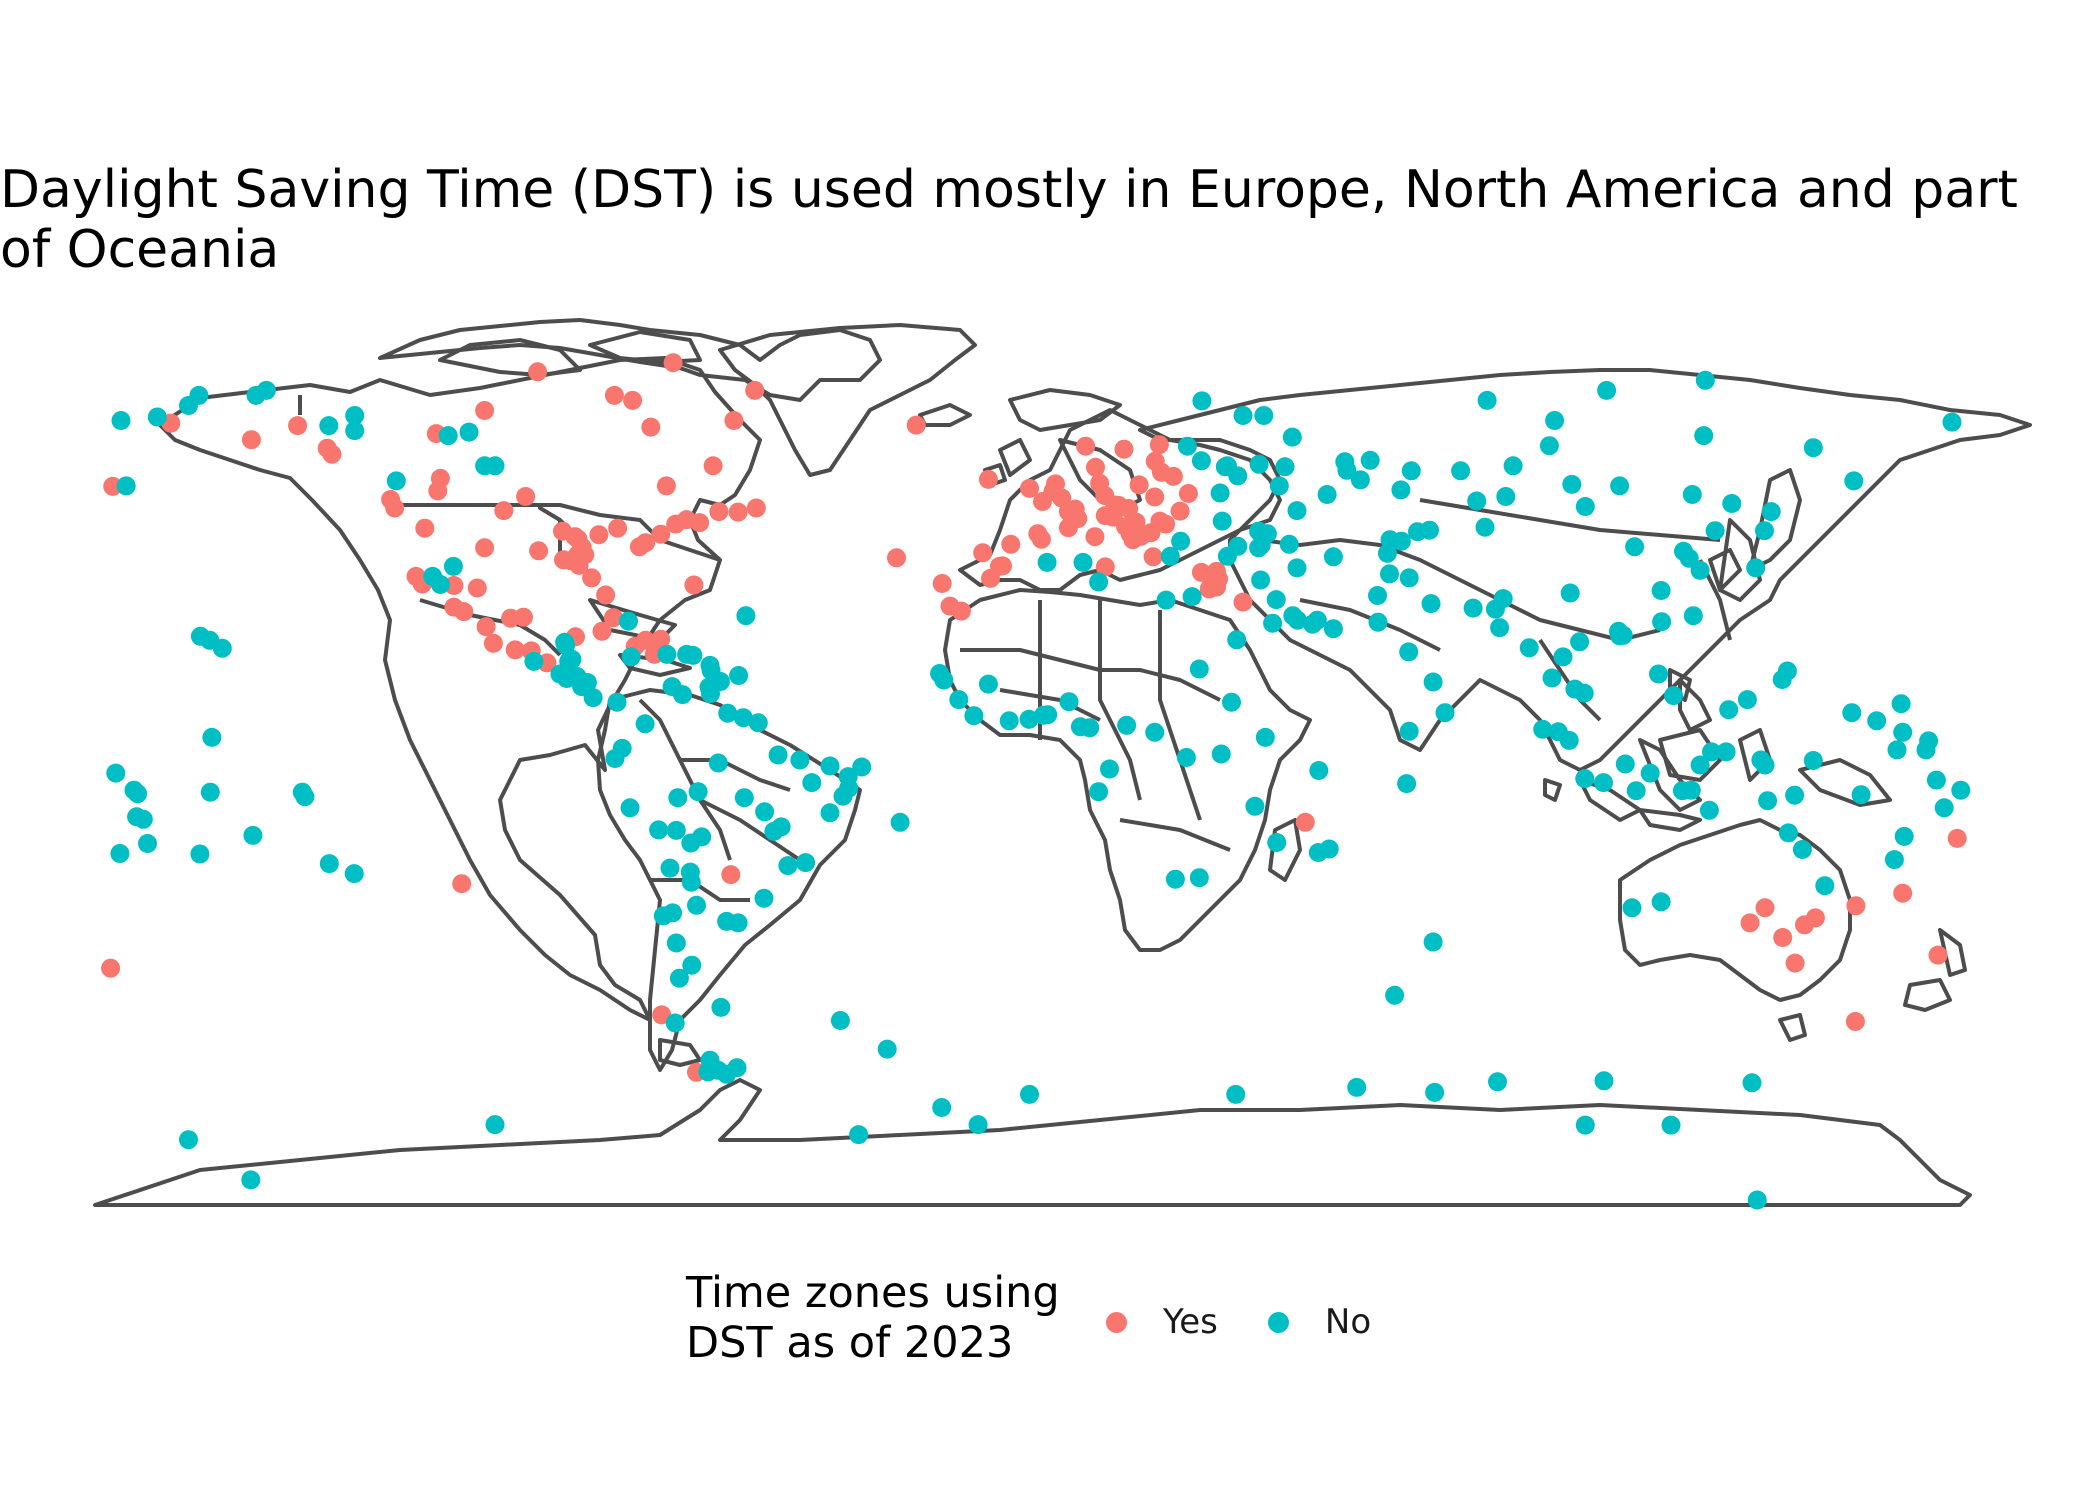  I want to click on legend-marker-no, so click(1278, 1322).